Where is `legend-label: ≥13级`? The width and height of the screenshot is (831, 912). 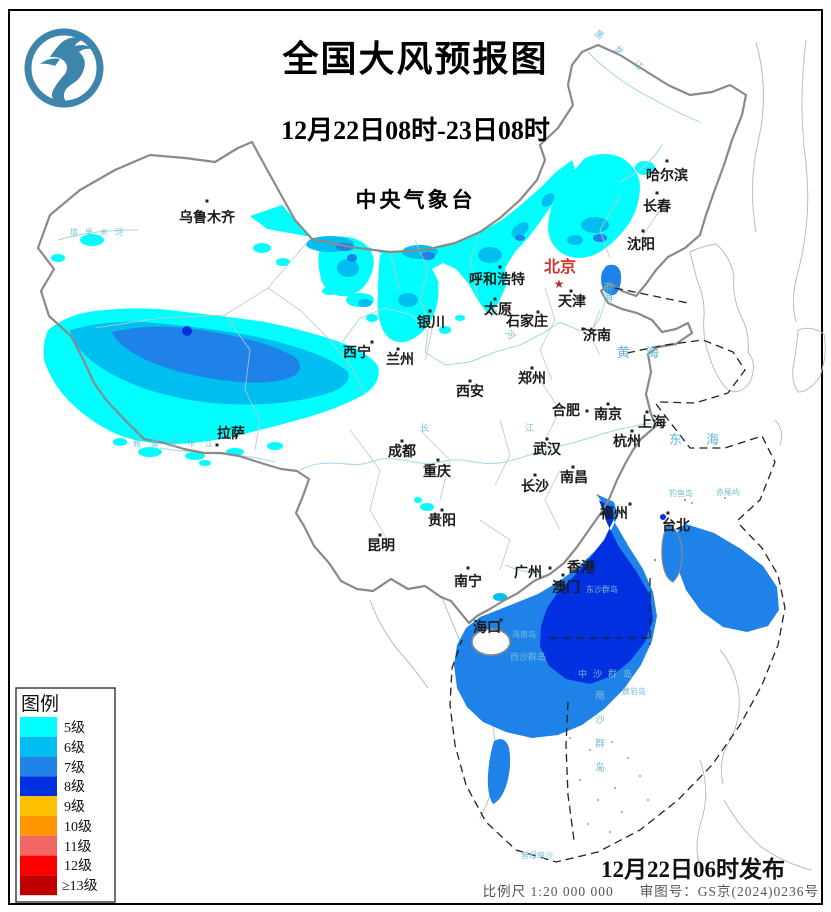
legend-label: ≥13级 is located at coordinates (80, 886).